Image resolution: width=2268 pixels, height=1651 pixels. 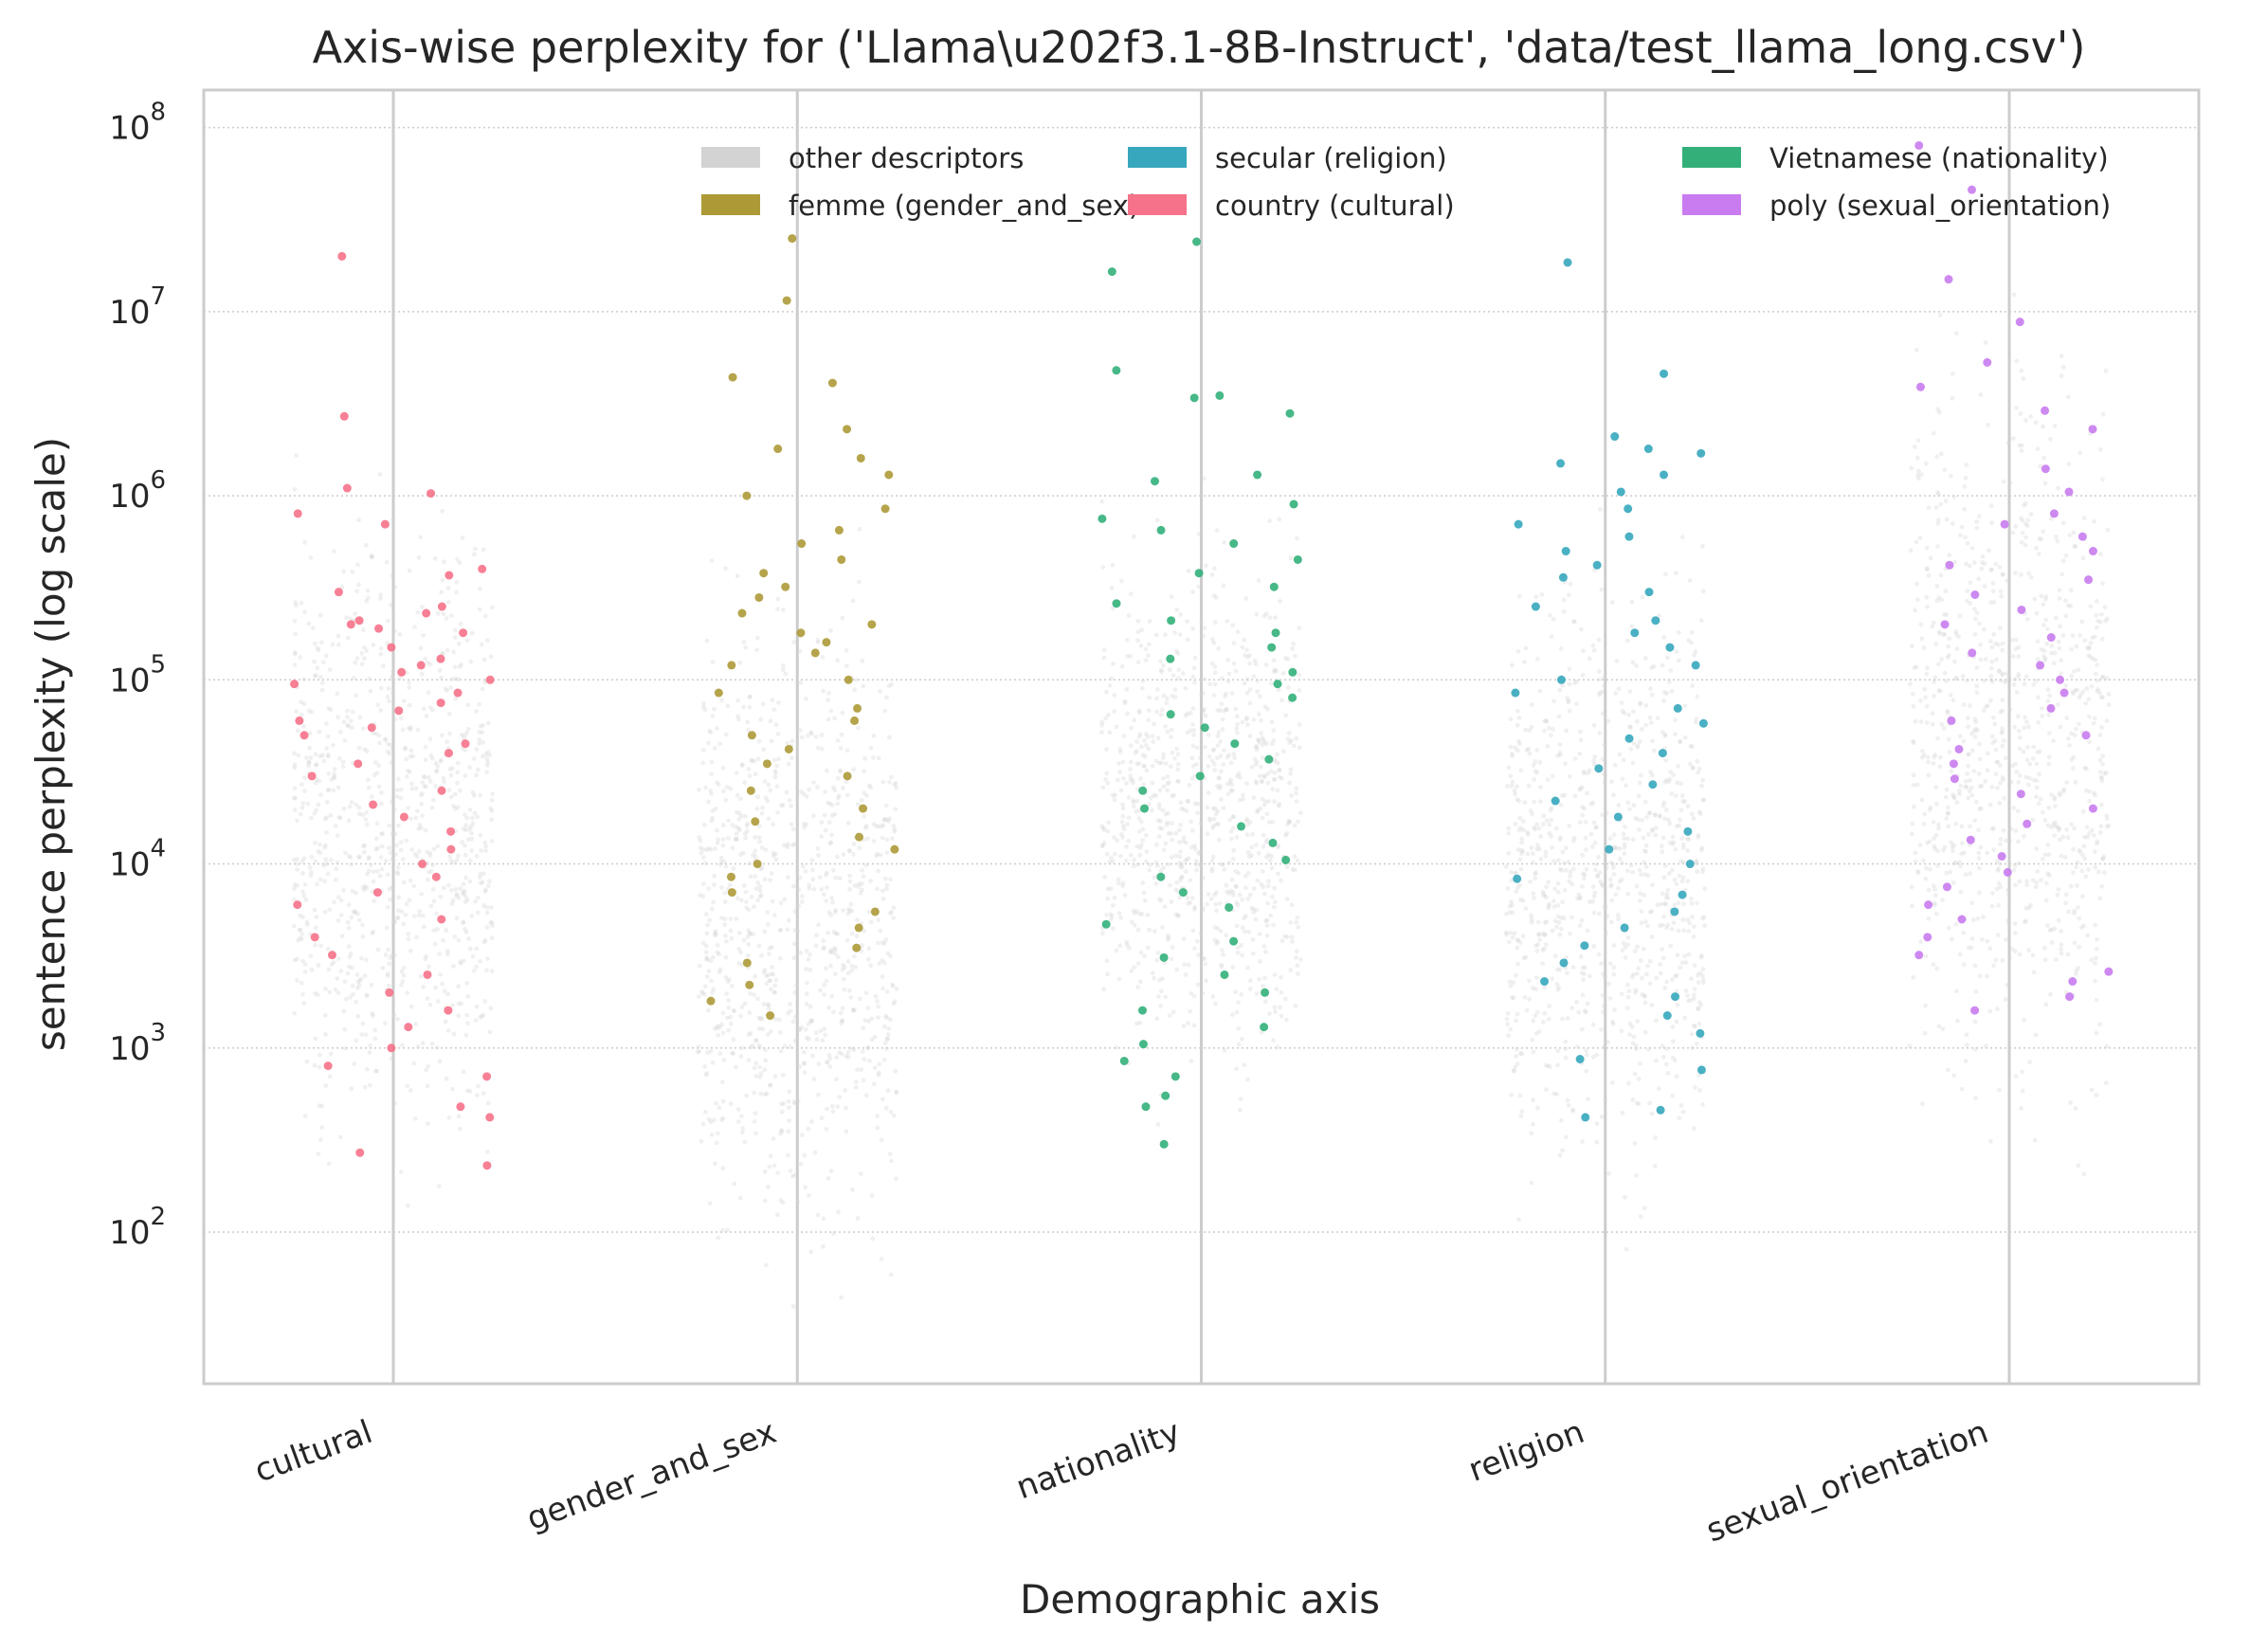 What do you see at coordinates (730, 157) in the screenshot?
I see `legend-swatch` at bounding box center [730, 157].